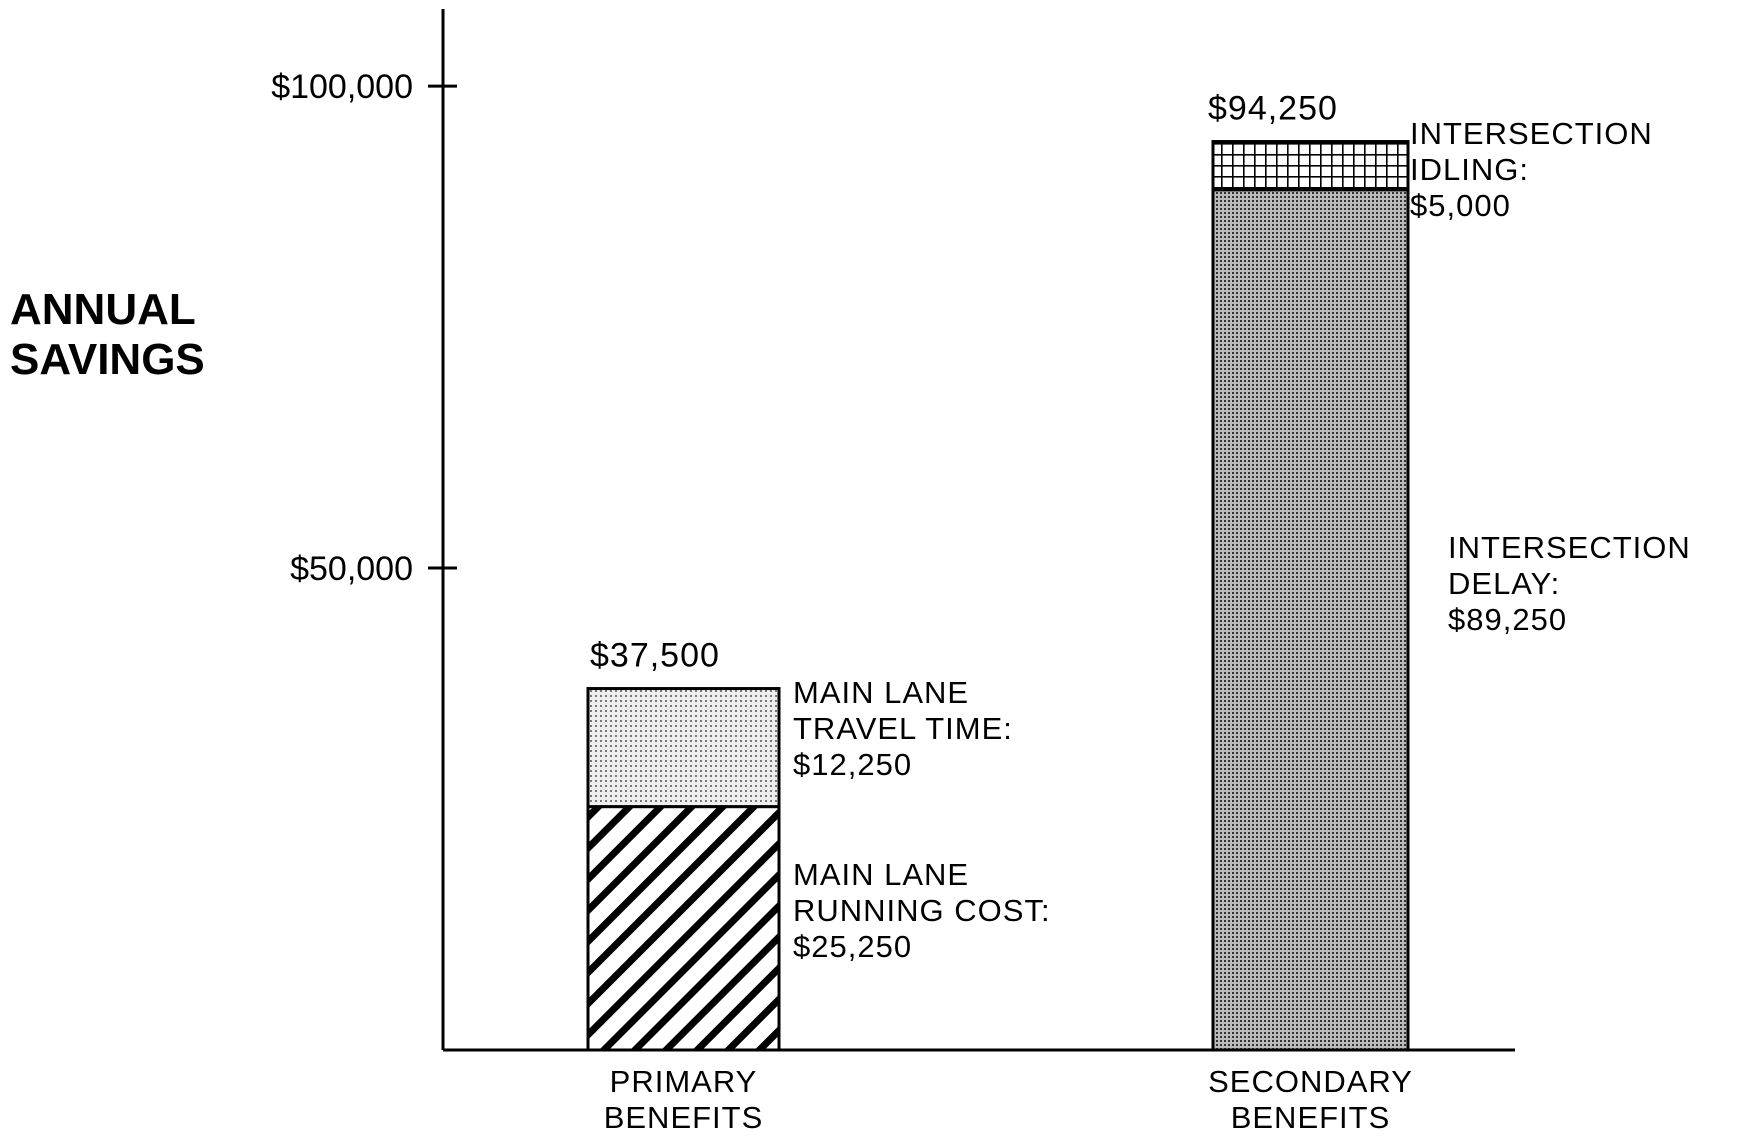 The width and height of the screenshot is (1737, 1138). What do you see at coordinates (342, 87) in the screenshot?
I see `y-tick-label: $100,000` at bounding box center [342, 87].